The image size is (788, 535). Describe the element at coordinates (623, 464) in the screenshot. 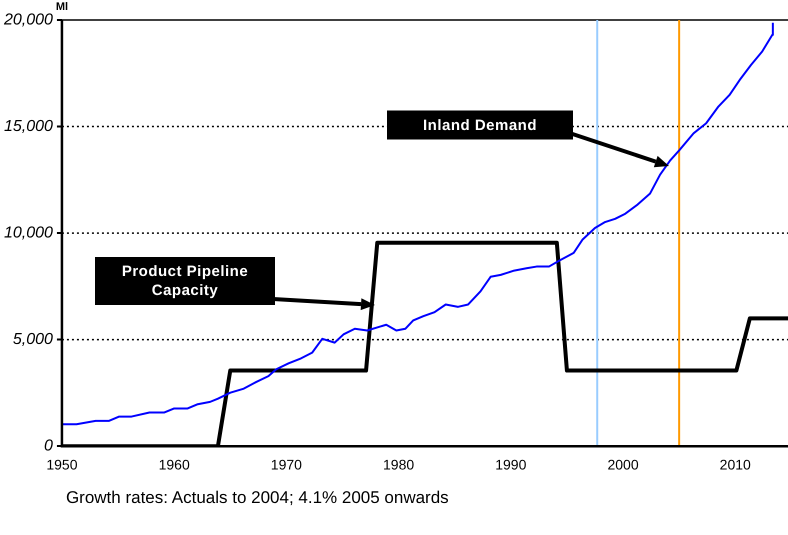

I see `x-tick-label: 2000` at that location.